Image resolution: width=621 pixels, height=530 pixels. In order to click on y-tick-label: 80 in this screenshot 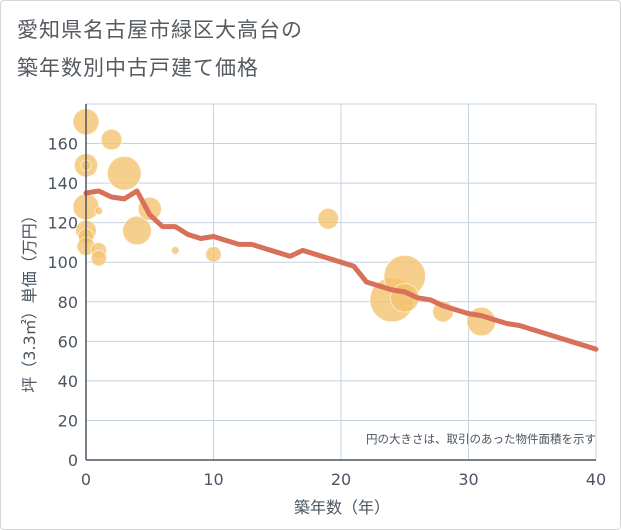, I will do `click(68, 302)`.